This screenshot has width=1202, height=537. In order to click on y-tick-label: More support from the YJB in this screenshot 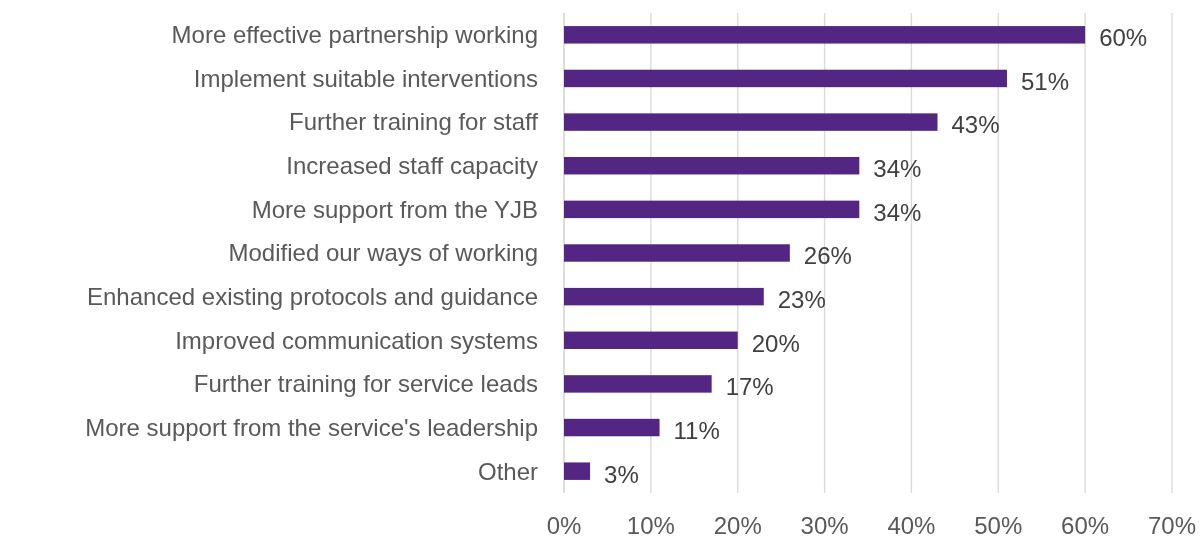, I will do `click(394, 209)`.